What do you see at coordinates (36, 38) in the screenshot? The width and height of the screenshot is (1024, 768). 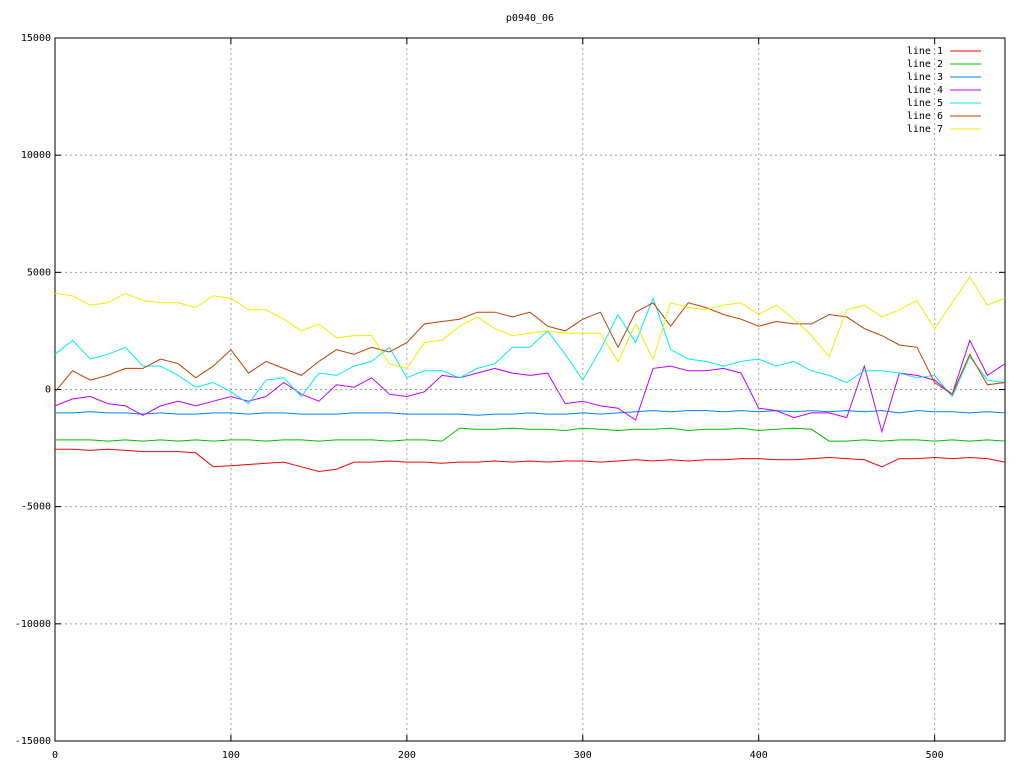 I see `y-tick-label: 15000` at bounding box center [36, 38].